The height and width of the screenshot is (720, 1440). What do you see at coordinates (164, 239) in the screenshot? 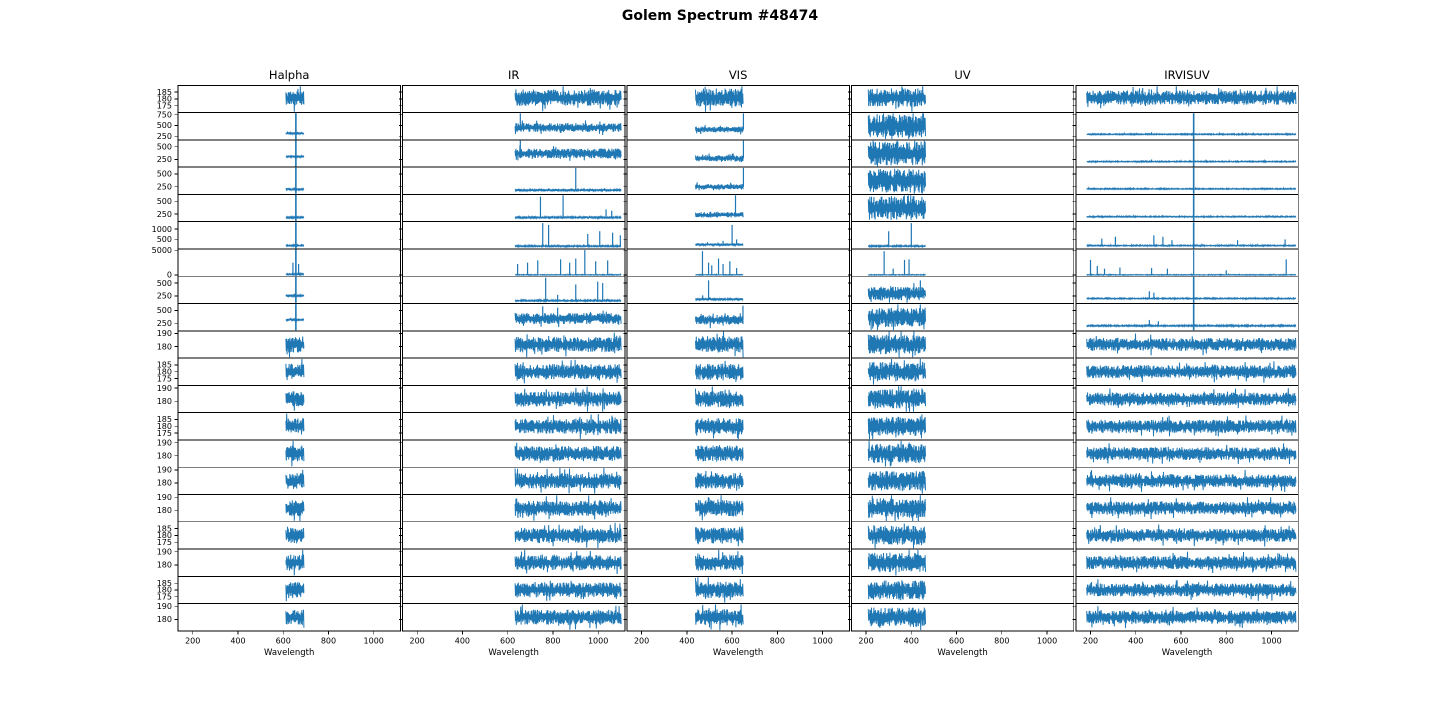
I see `y-tick-label: 500` at bounding box center [164, 239].